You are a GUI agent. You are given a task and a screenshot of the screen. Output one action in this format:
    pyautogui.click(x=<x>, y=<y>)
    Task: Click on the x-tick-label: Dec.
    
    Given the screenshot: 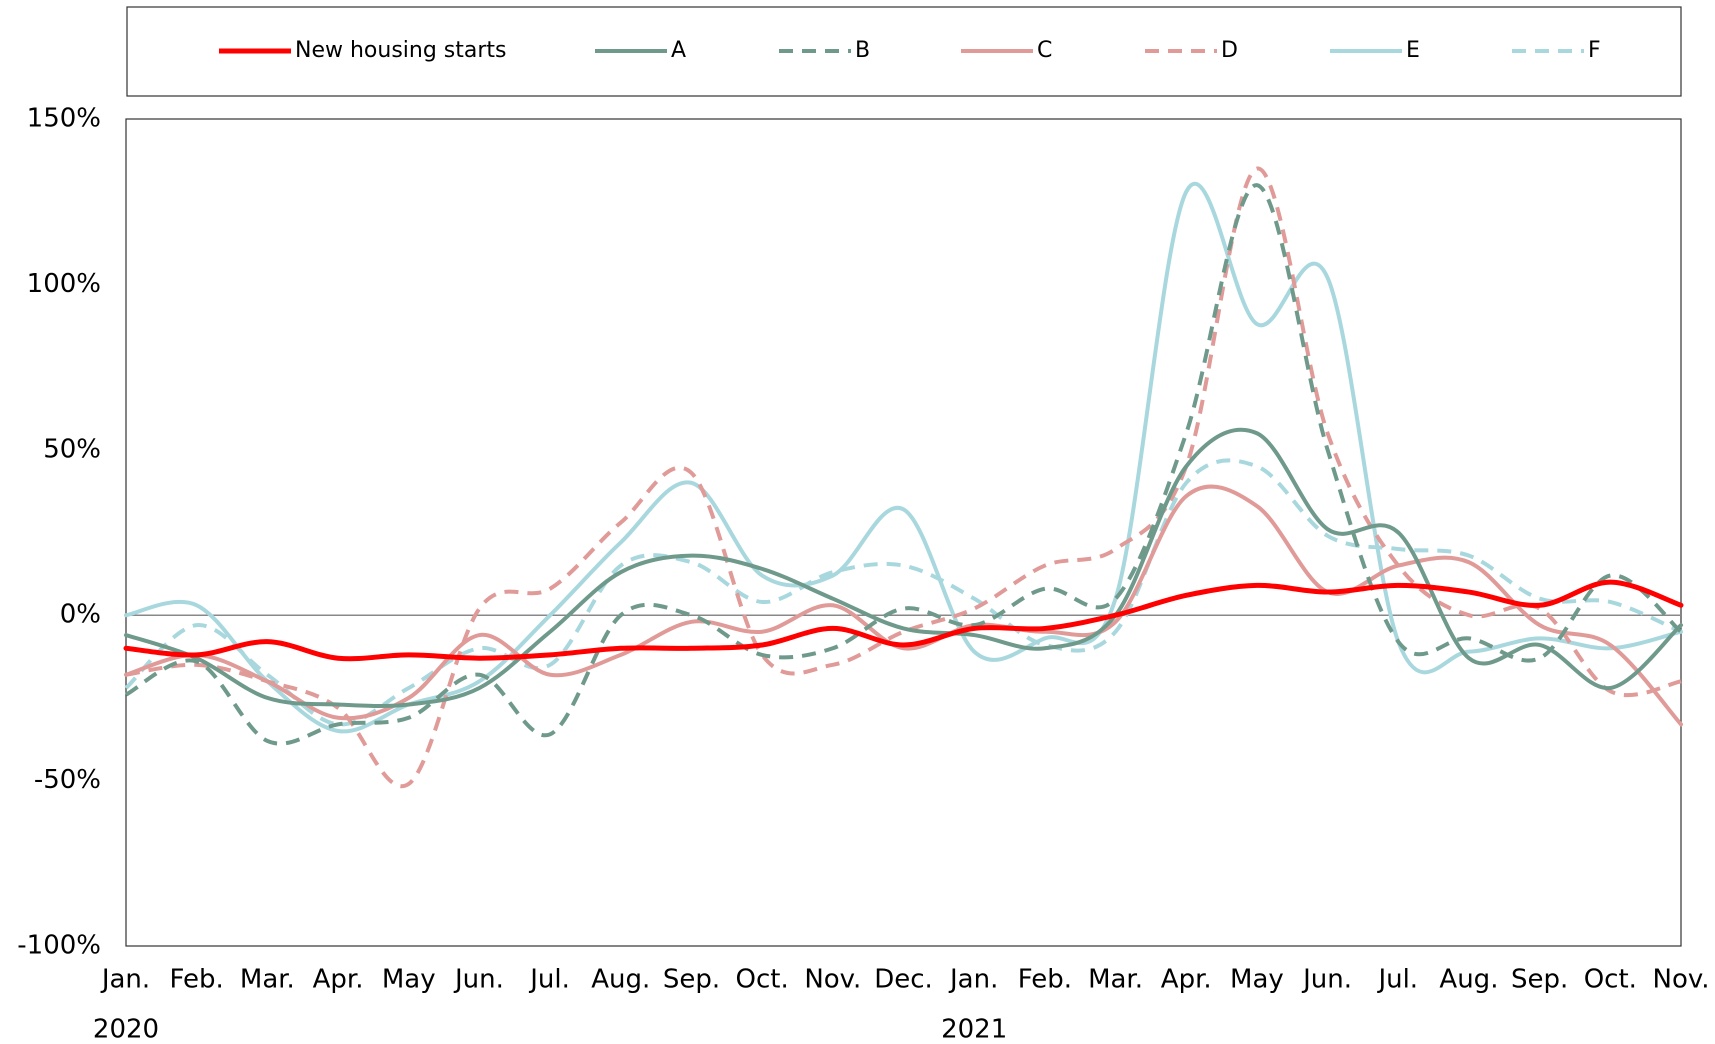 What is the action you would take?
    pyautogui.click(x=903, y=980)
    